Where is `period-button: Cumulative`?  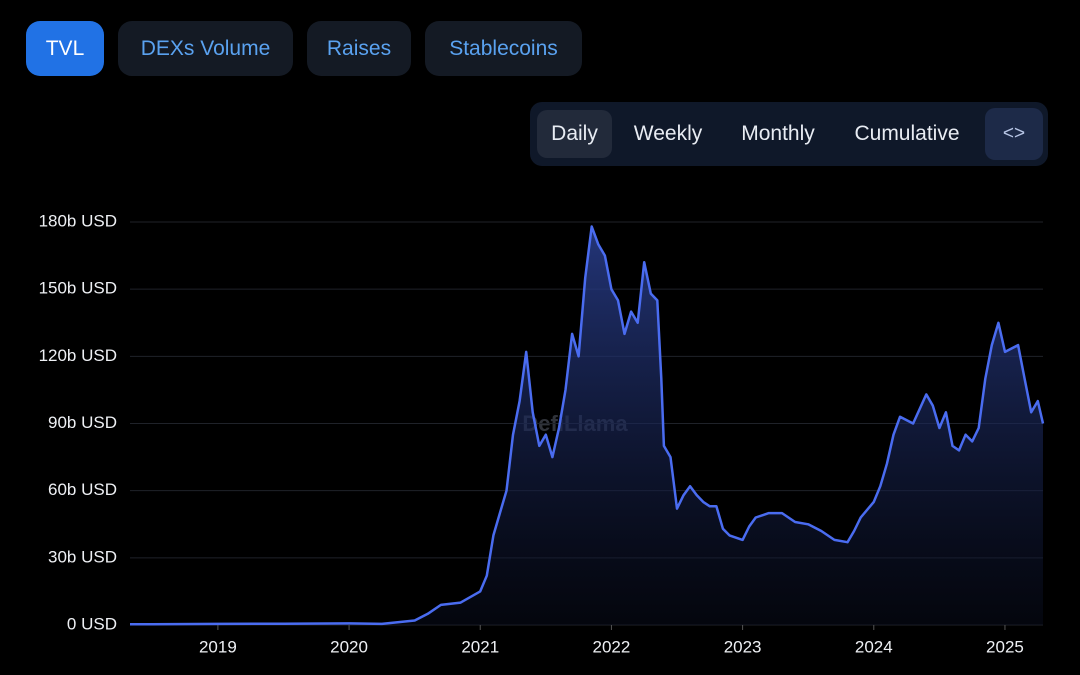
period-button: Cumulative is located at coordinates (907, 133).